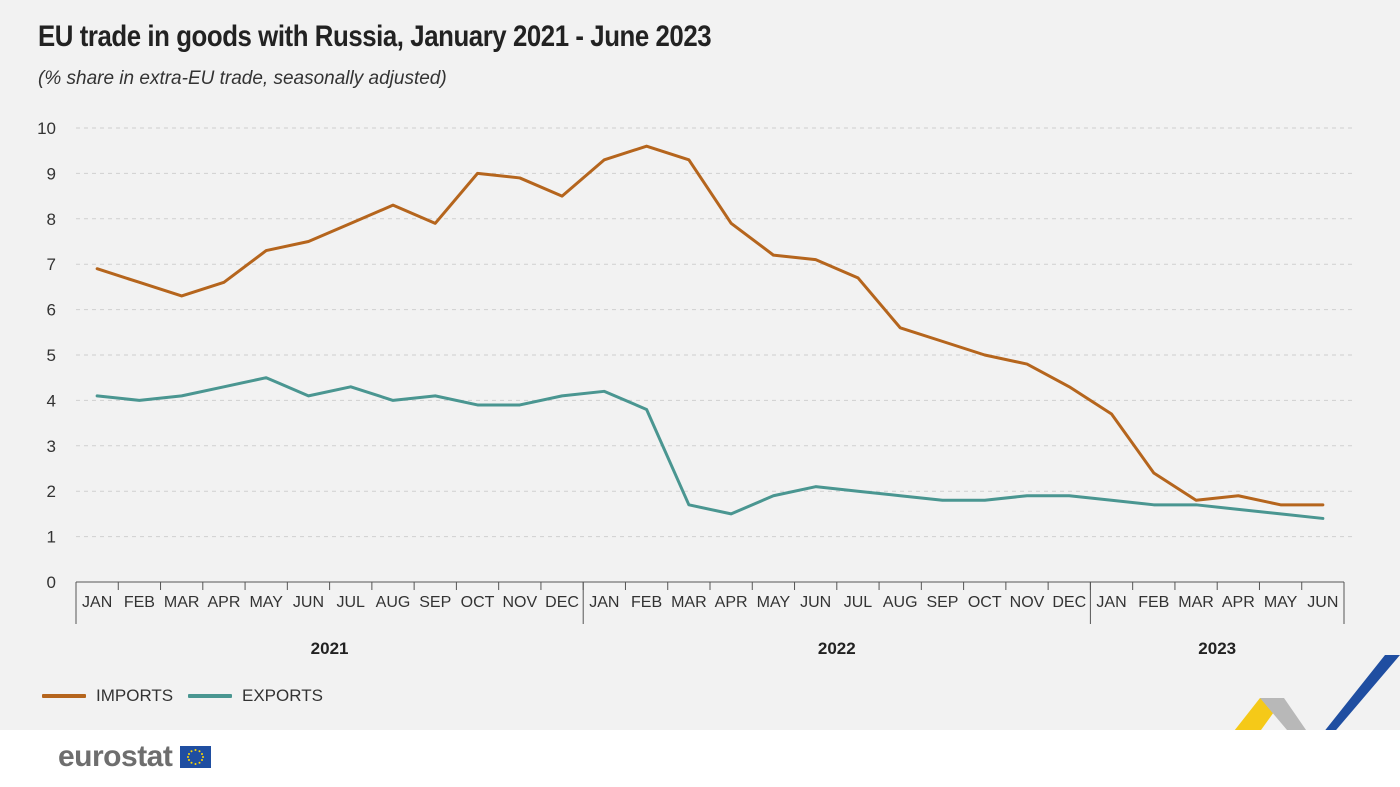 The width and height of the screenshot is (1400, 787). Describe the element at coordinates (837, 648) in the screenshot. I see `year-label: 2022` at that location.